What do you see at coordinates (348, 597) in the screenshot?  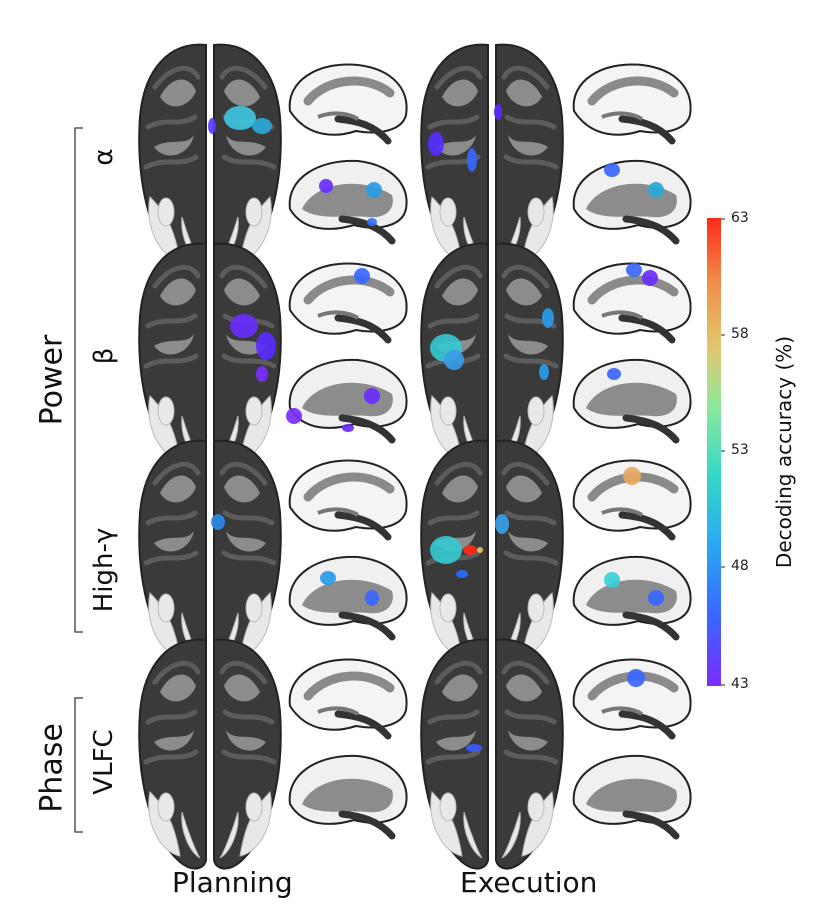 I see `lateral-brain-high-gamma-planning` at bounding box center [348, 597].